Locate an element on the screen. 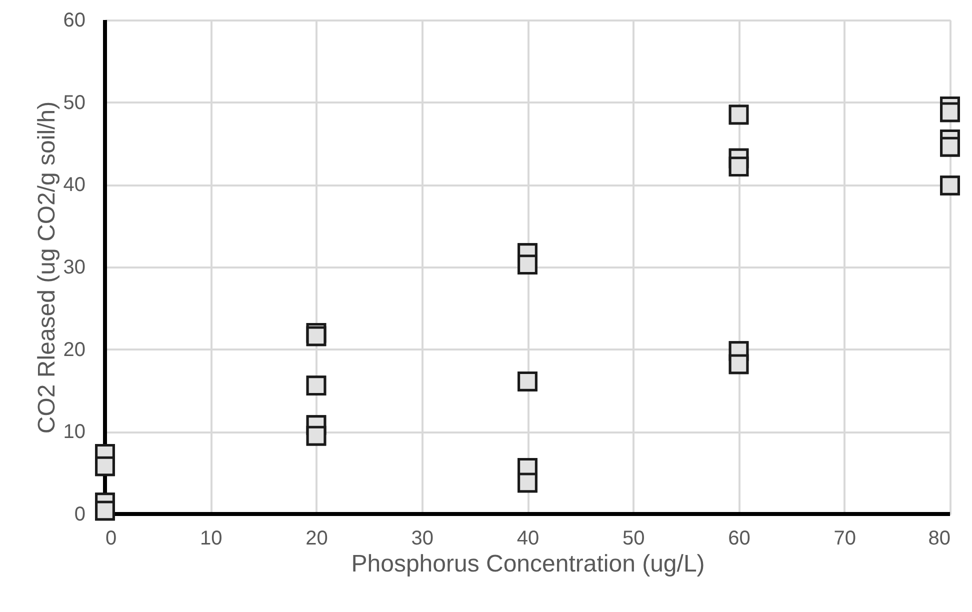 The width and height of the screenshot is (972, 612). x-axis-title: Phosphorus Concentration (ug/L) is located at coordinates (528, 564).